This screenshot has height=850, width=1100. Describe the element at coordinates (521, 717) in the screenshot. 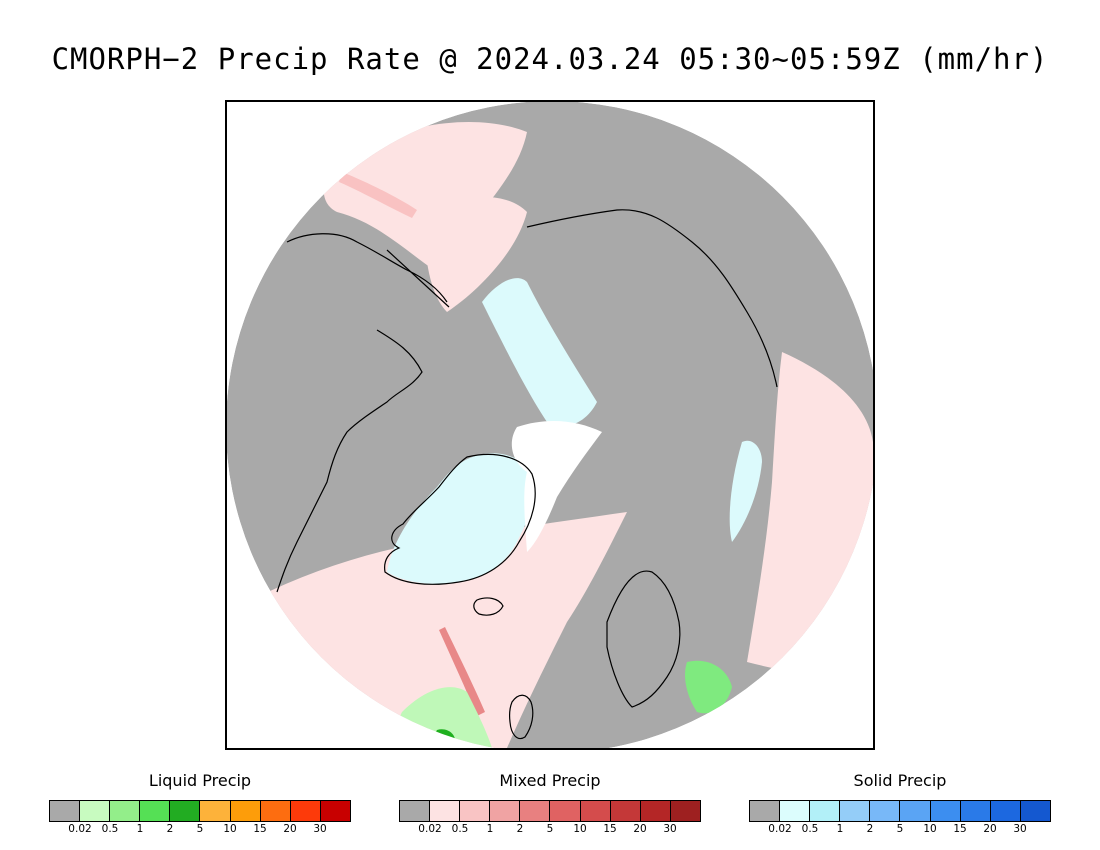

I see `coastline-britain` at that location.